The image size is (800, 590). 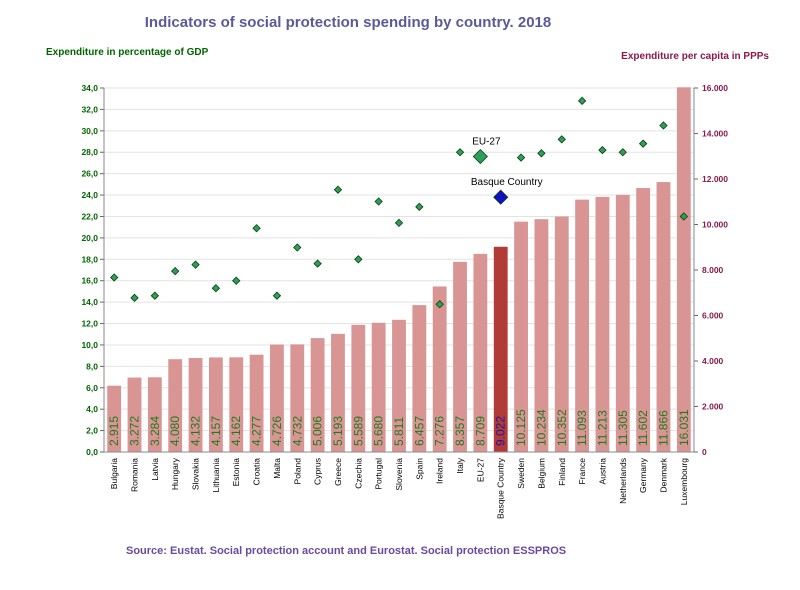 What do you see at coordinates (155, 295) in the screenshot?
I see `gdp-marker-latvia` at bounding box center [155, 295].